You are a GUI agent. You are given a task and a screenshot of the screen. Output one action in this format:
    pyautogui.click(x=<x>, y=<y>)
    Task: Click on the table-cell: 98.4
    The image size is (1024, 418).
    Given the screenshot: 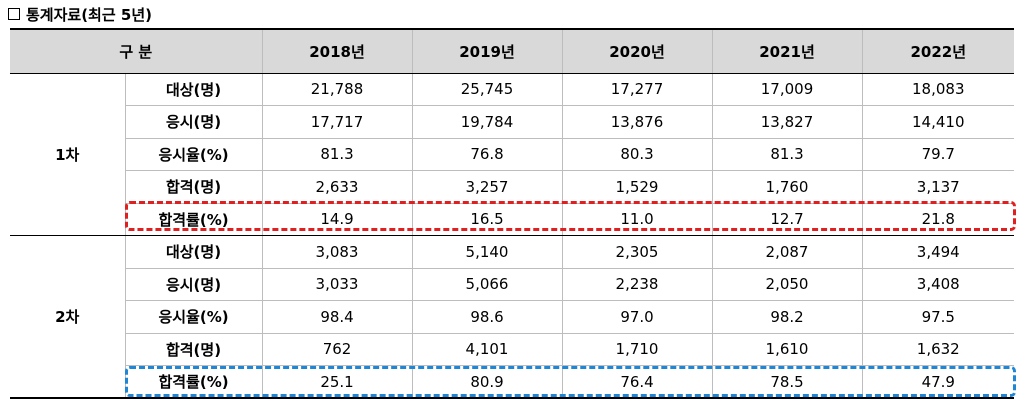 What is the action you would take?
    pyautogui.click(x=337, y=317)
    